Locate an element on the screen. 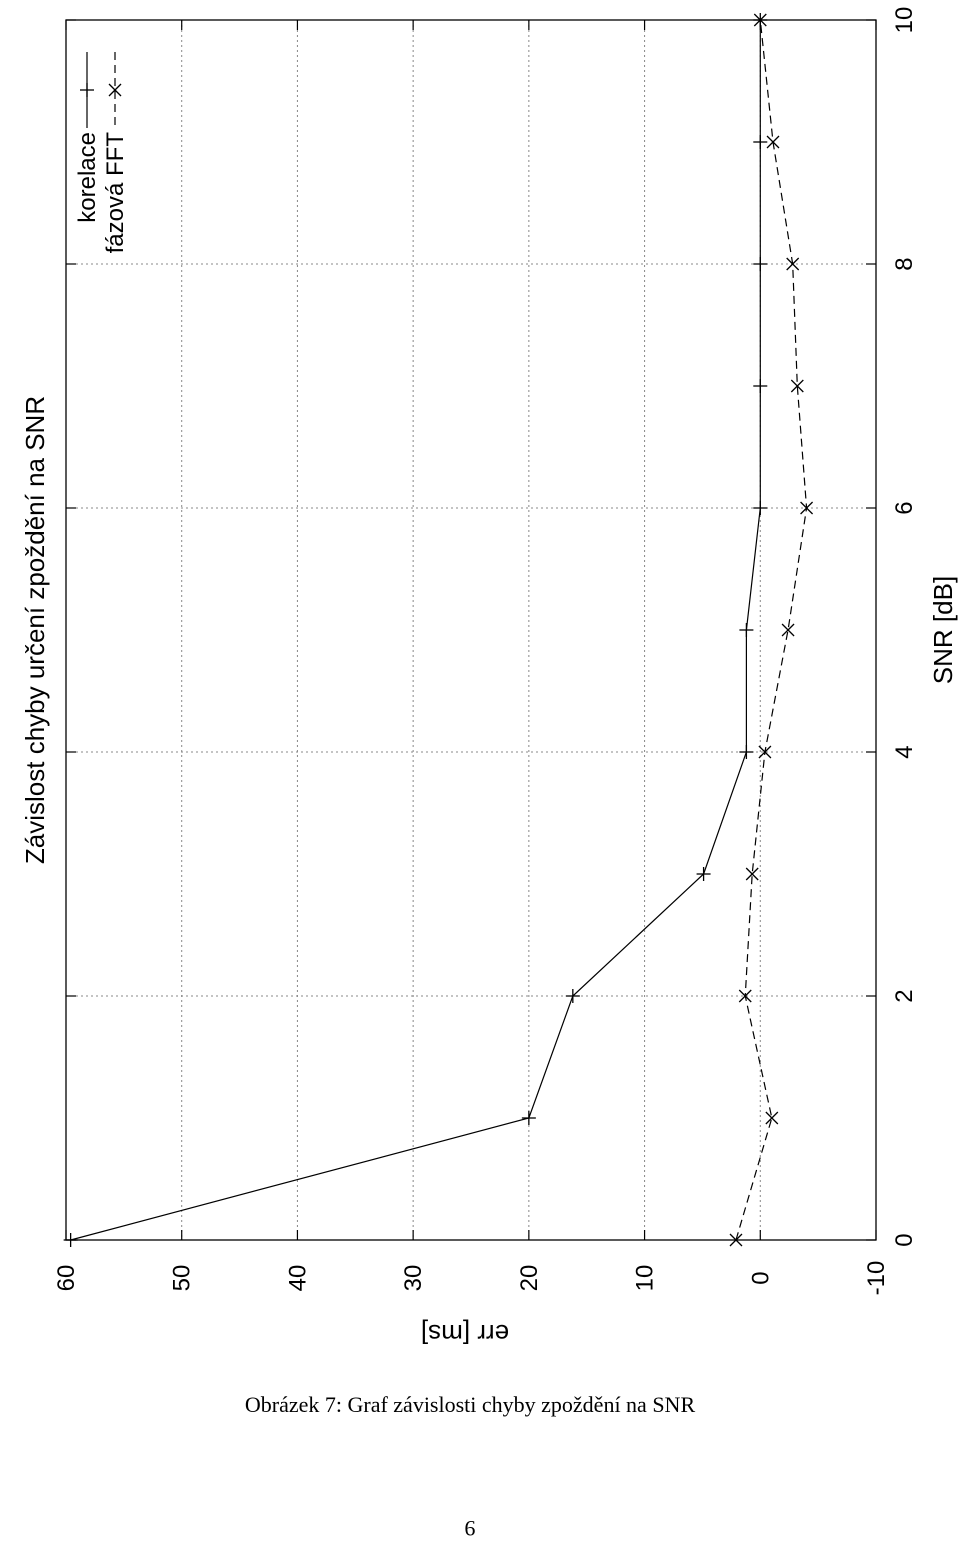  x-tick-label: 6 is located at coordinates (904, 507).